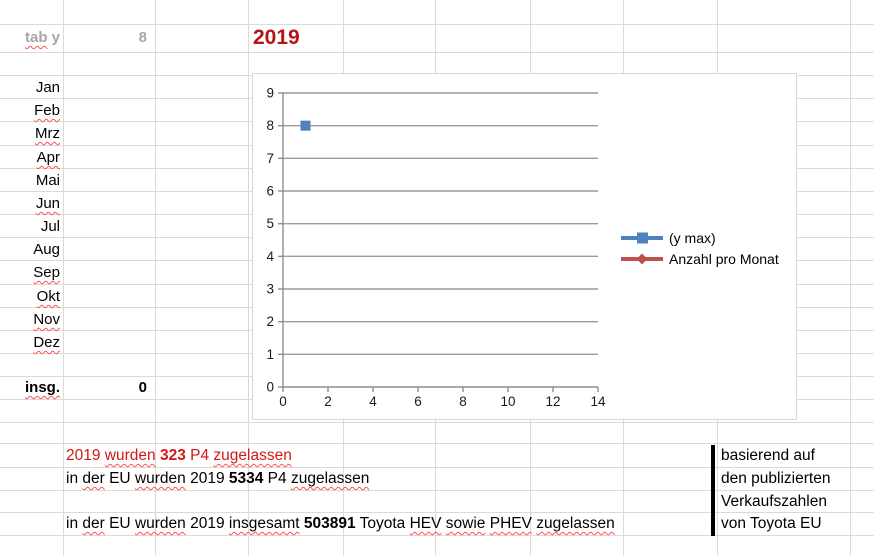 This screenshot has height=556, width=874. What do you see at coordinates (768, 455) in the screenshot?
I see `side-note-line: basierend auf` at bounding box center [768, 455].